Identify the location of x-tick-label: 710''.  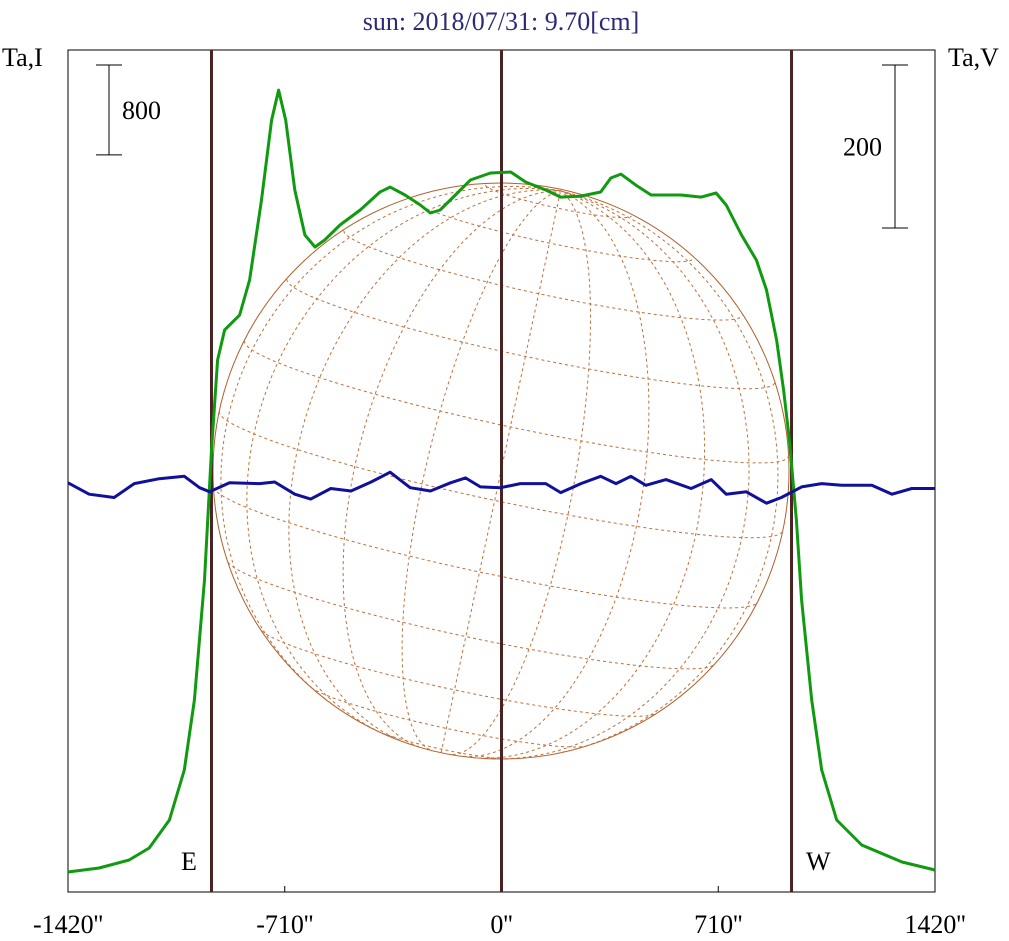
(718, 924).